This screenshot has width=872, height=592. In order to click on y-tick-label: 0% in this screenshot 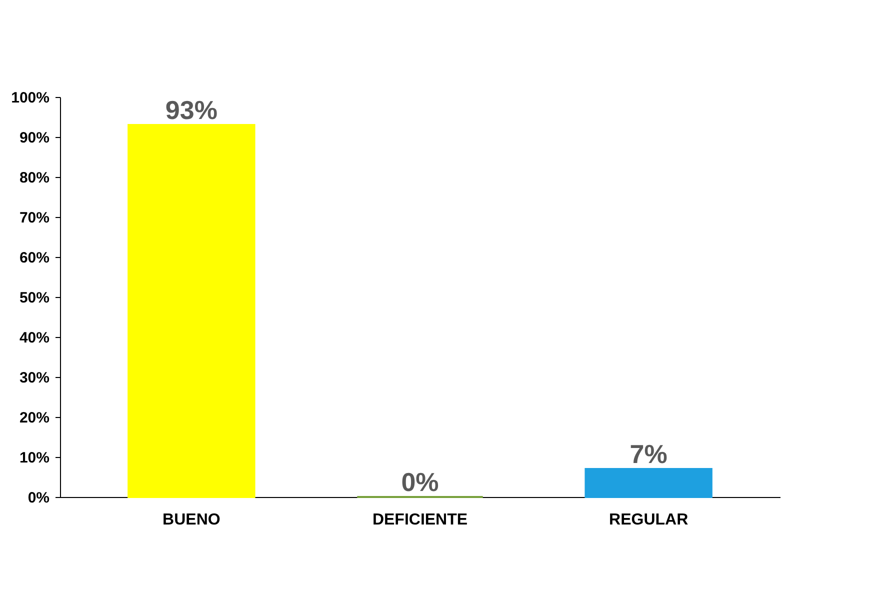, I will do `click(39, 498)`.